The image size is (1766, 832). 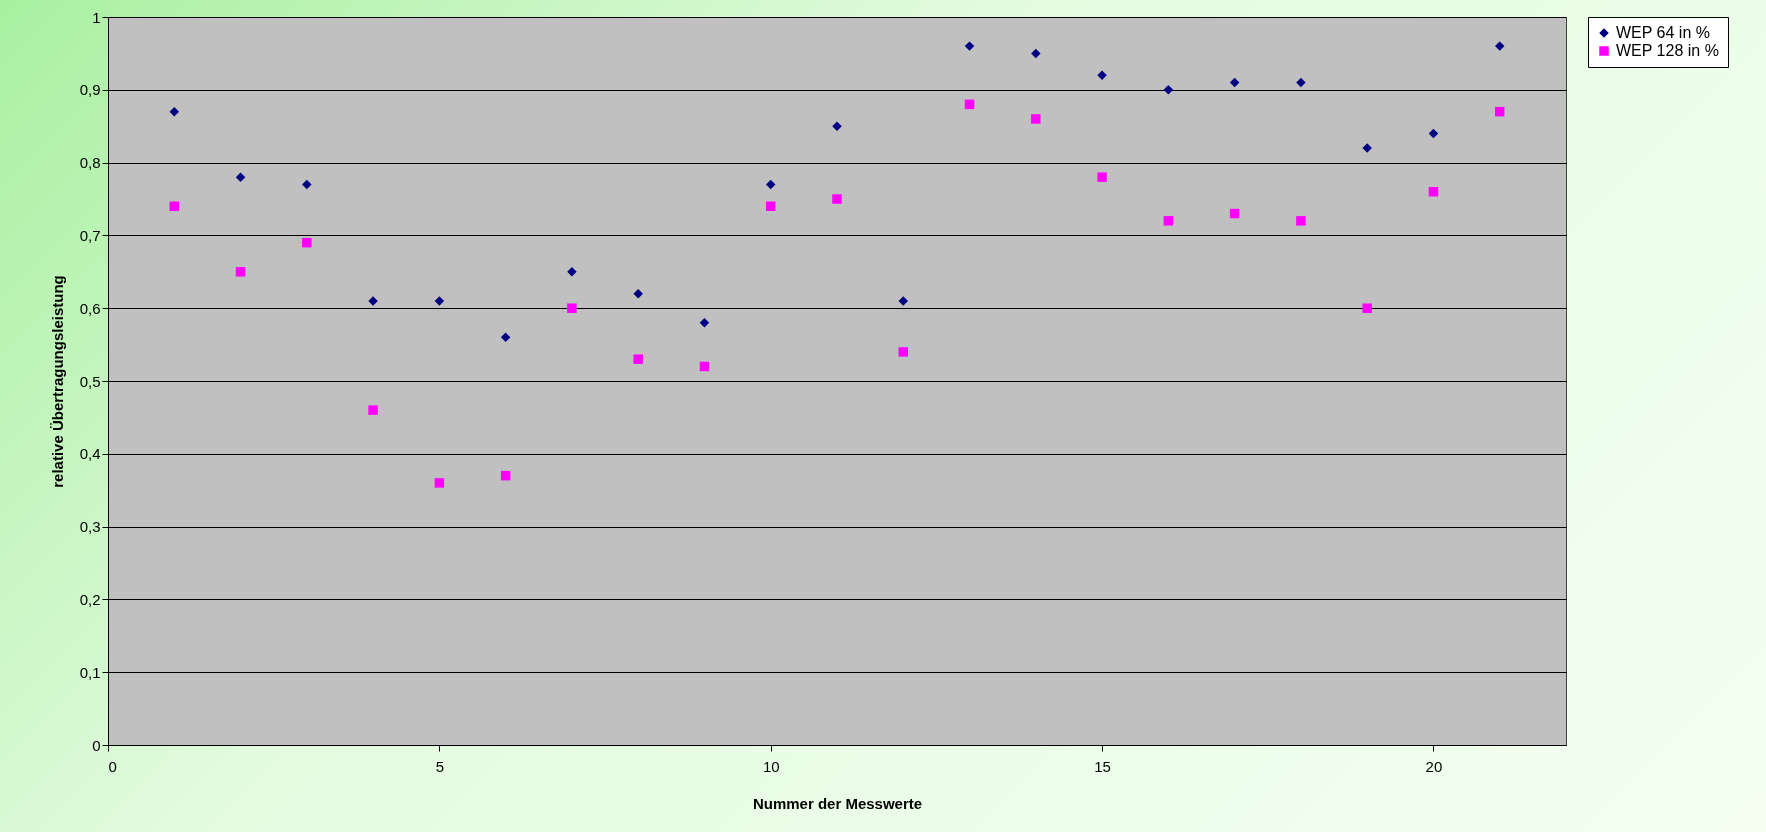 I want to click on x-tick-label: 5, so click(x=440, y=766).